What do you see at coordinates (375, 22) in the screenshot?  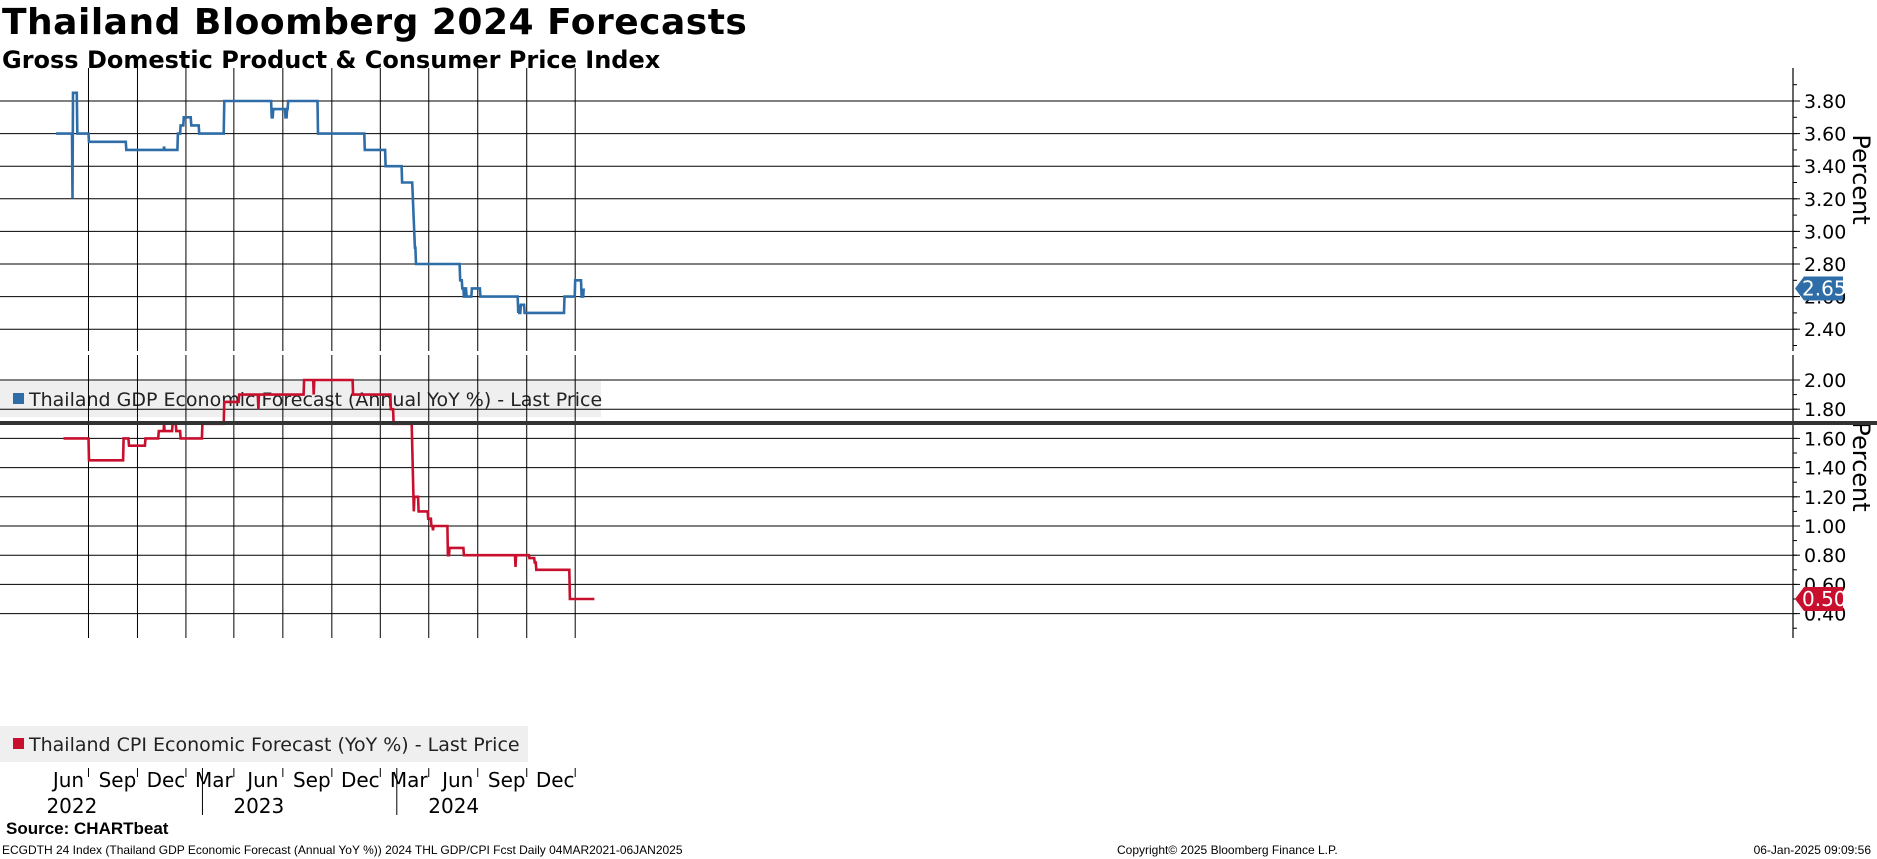 I see `chart-title: Thailand Bloomberg 2024 Forecasts` at bounding box center [375, 22].